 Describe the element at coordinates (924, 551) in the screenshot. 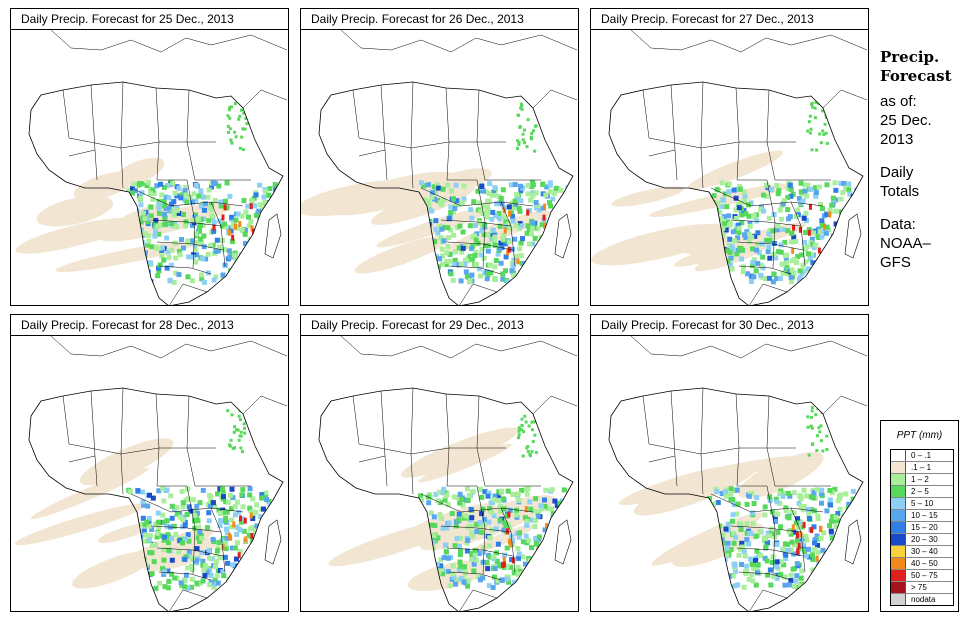

I see `legend-label: 30 – 40` at that location.